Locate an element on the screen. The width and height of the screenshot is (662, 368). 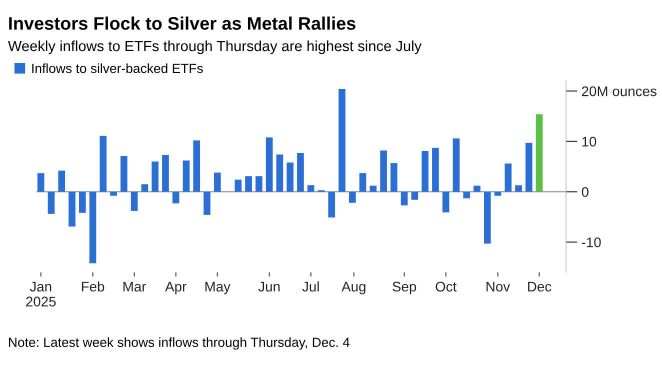
y-tick-label: 10 is located at coordinates (589, 141).